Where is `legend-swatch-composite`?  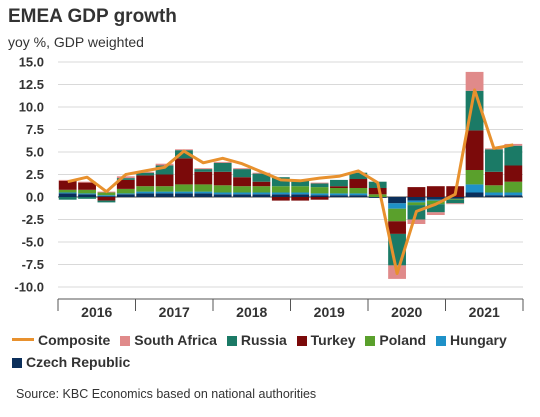 legend-swatch-composite is located at coordinates (23, 339).